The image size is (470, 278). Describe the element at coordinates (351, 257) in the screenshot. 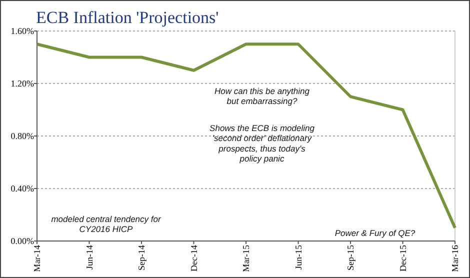

I see `x-tick-label: Sep-15` at that location.